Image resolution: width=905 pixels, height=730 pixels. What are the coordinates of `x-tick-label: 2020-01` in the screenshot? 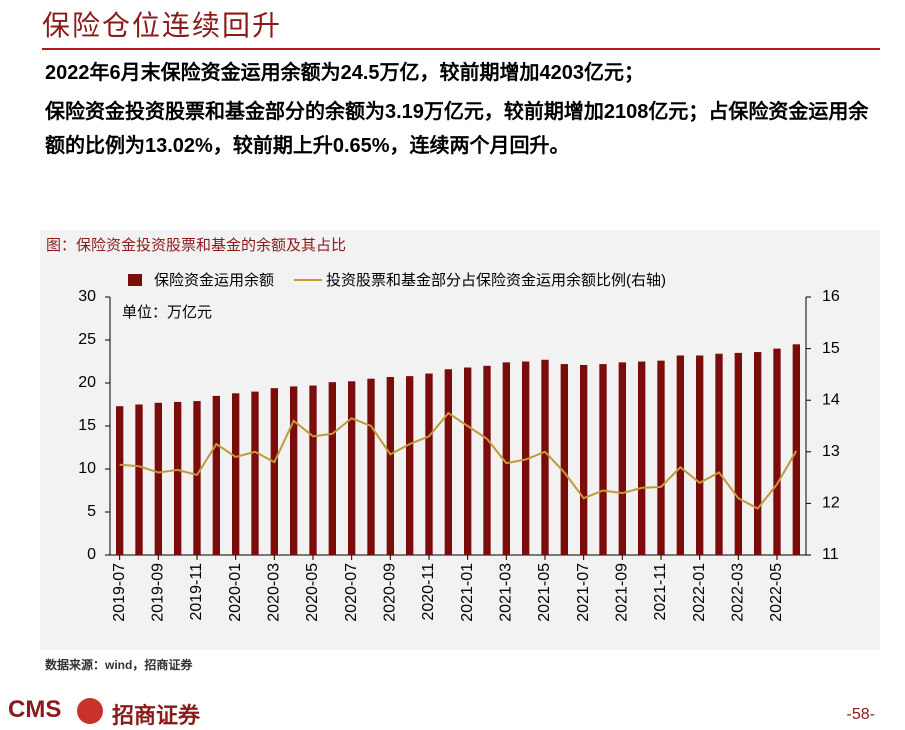 It's located at (235, 592).